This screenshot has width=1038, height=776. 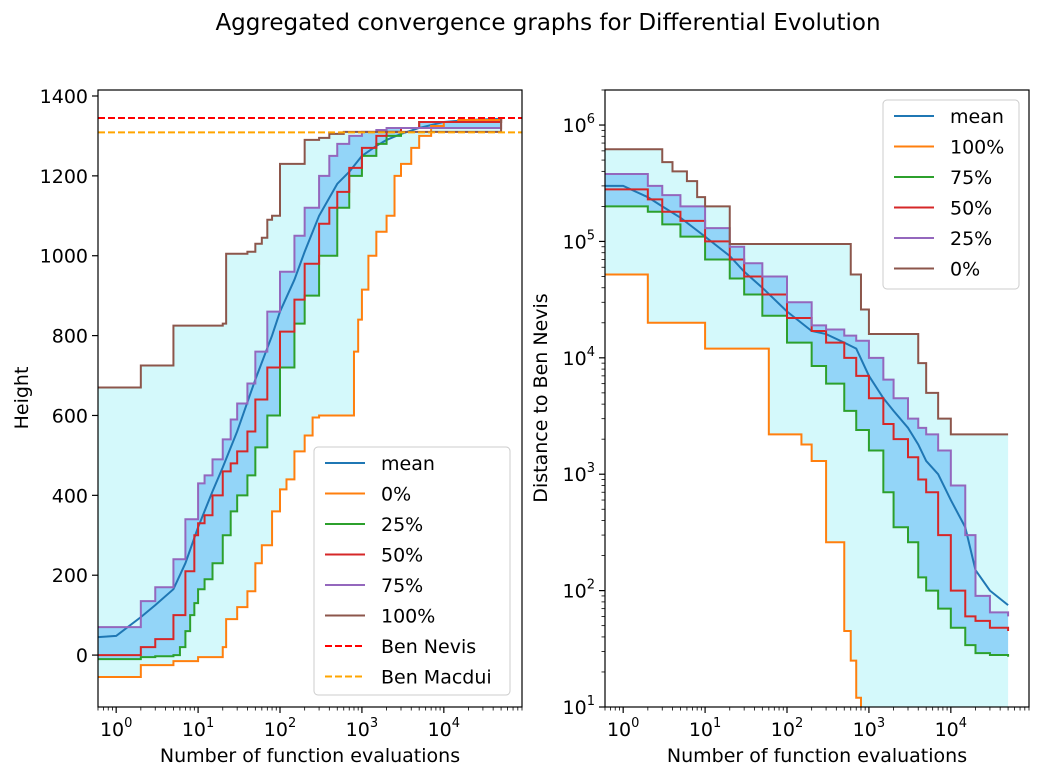 I want to click on right-x-tick-label: 10², so click(x=787, y=728).